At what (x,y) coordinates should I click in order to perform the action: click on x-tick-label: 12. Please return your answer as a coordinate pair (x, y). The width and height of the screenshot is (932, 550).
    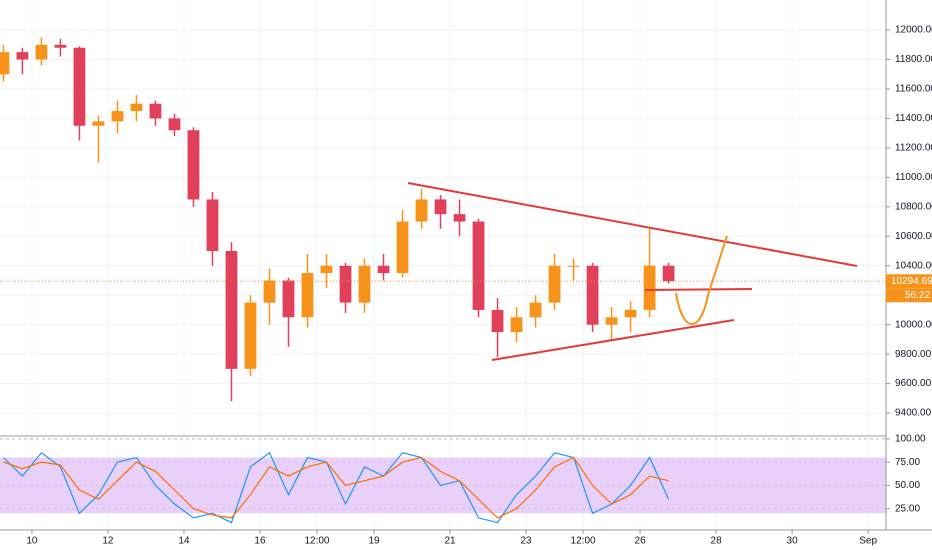
    Looking at the image, I should click on (108, 541).